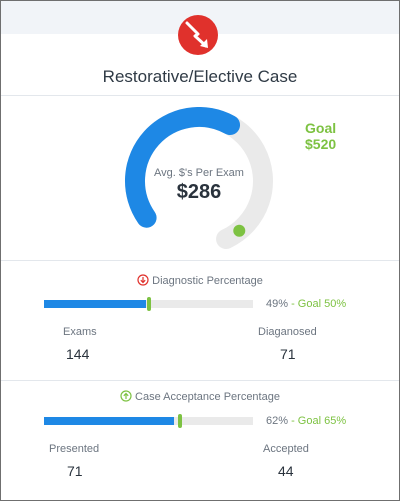 The width and height of the screenshot is (400, 501). Describe the element at coordinates (288, 354) in the screenshot. I see `diagnosed-value: 71` at that location.